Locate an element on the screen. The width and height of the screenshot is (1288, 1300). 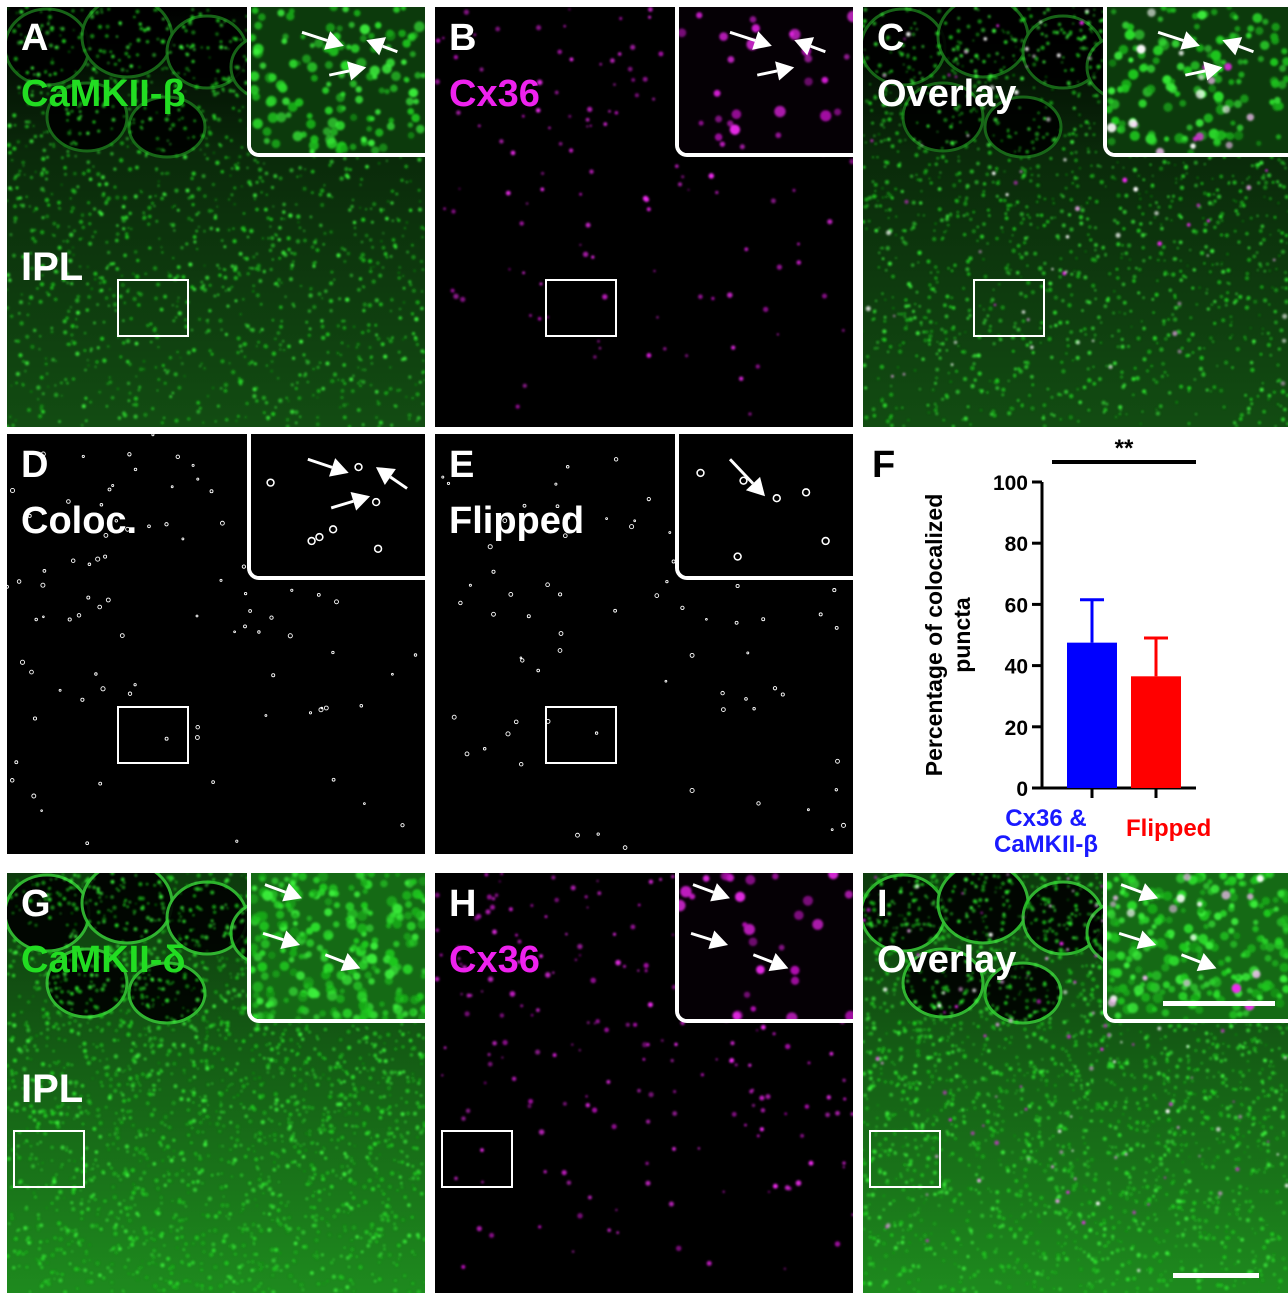
significance-marker: ** is located at coordinates (1124, 448).